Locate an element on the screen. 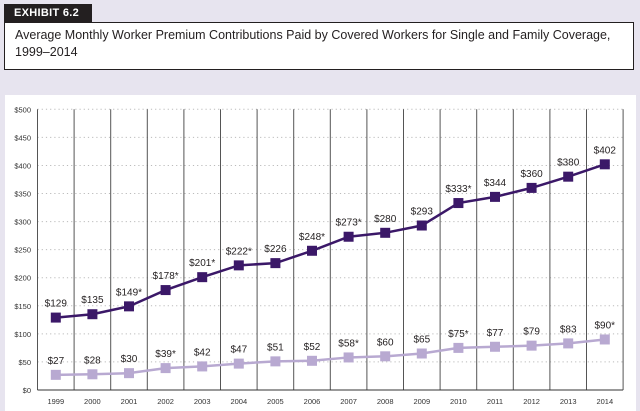 This screenshot has height=411, width=640. y-tick-label: $400 is located at coordinates (22, 165).